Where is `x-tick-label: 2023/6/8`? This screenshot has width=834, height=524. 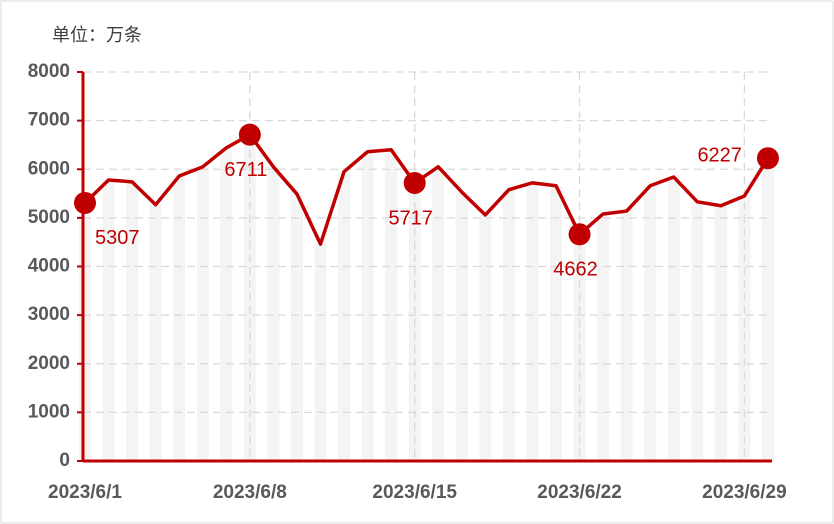
x-tick-label: 2023/6/8 is located at coordinates (250, 492).